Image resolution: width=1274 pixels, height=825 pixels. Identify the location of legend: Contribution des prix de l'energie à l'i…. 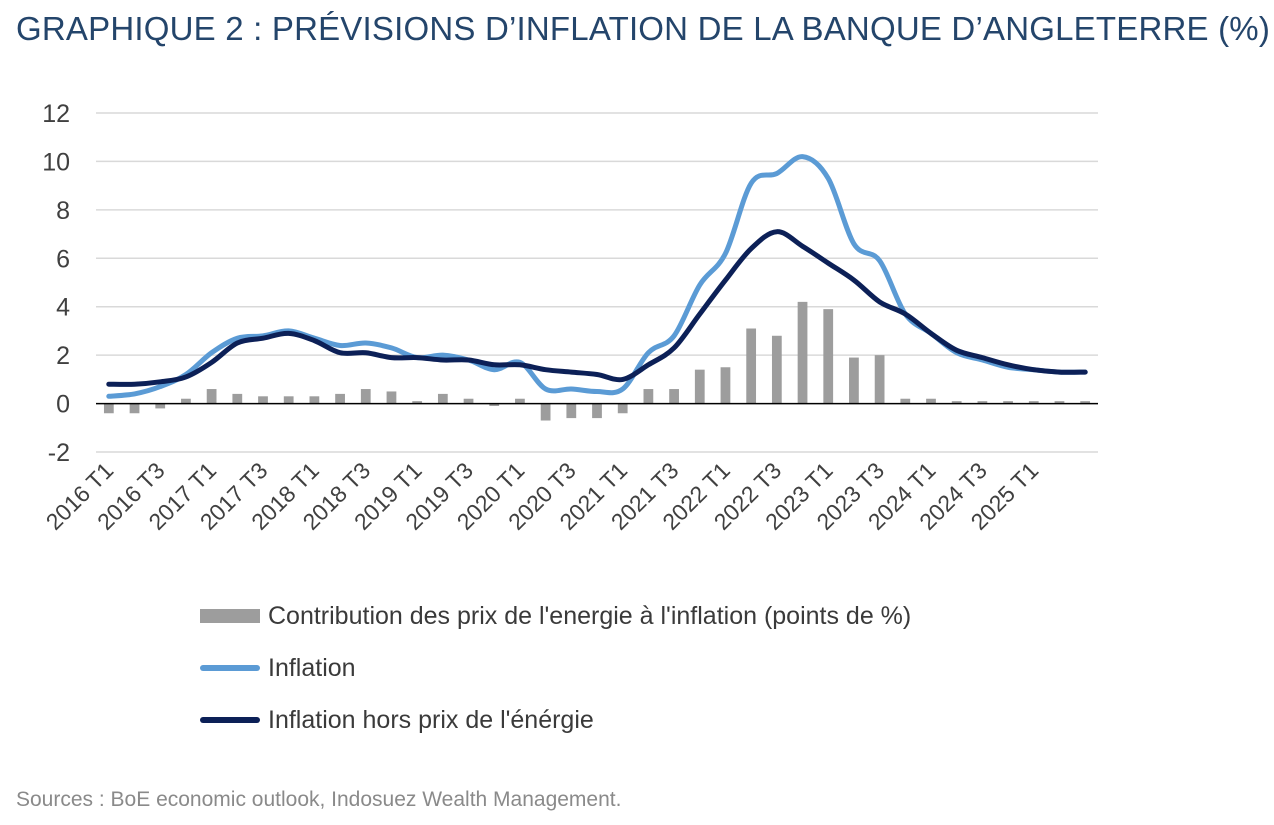
(555, 668).